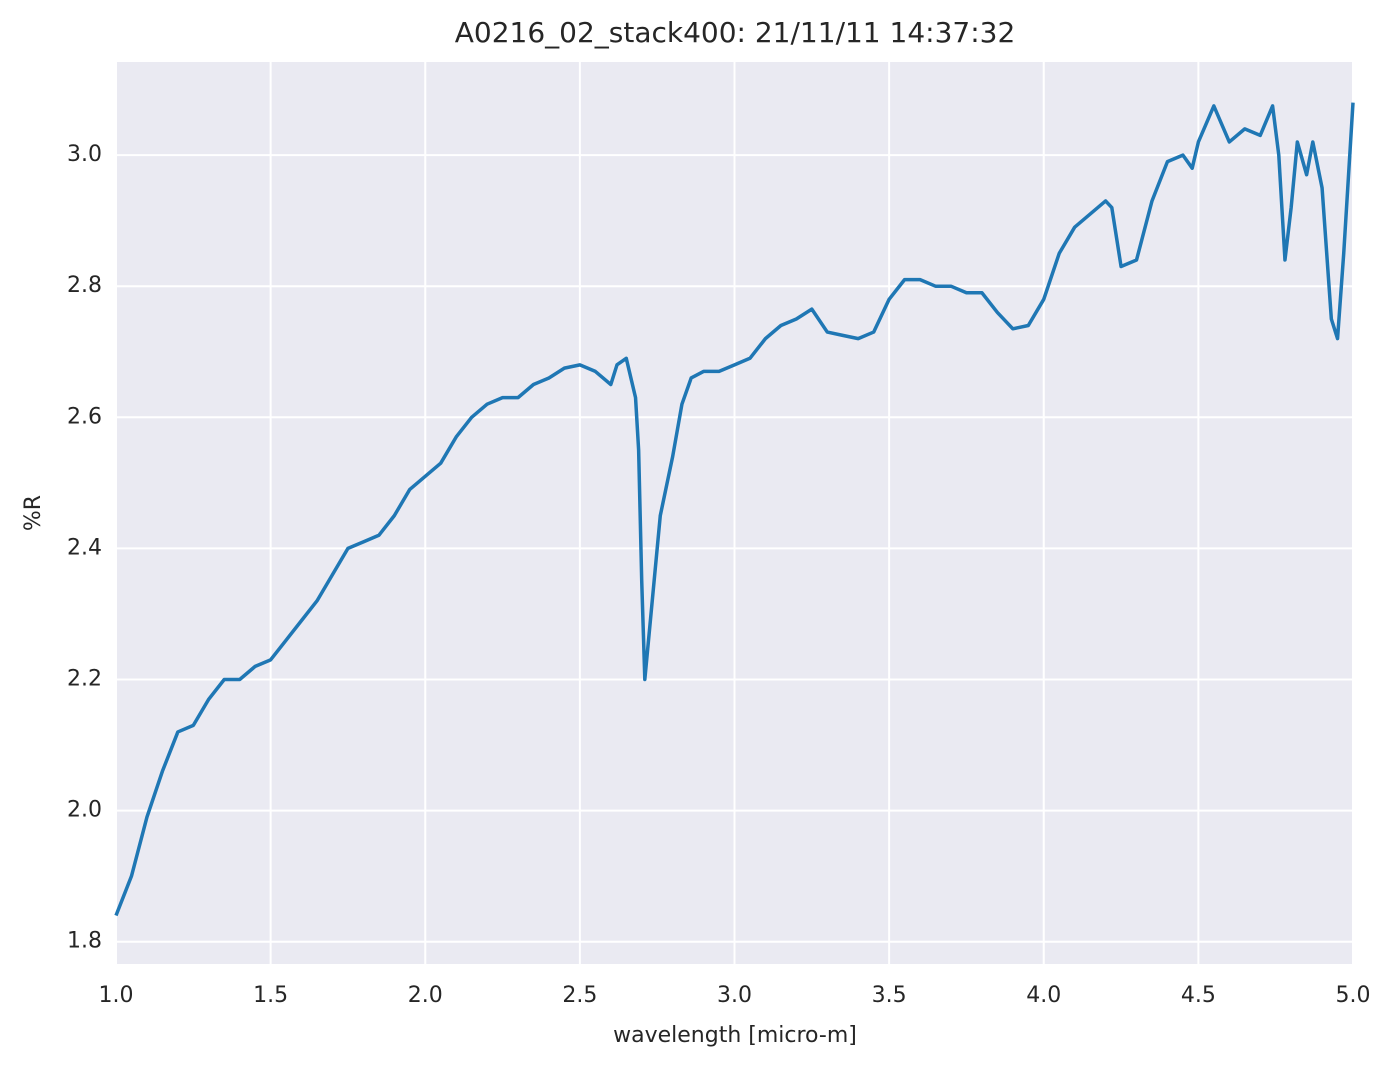  What do you see at coordinates (1353, 995) in the screenshot?
I see `x-tick-label: 5.0` at bounding box center [1353, 995].